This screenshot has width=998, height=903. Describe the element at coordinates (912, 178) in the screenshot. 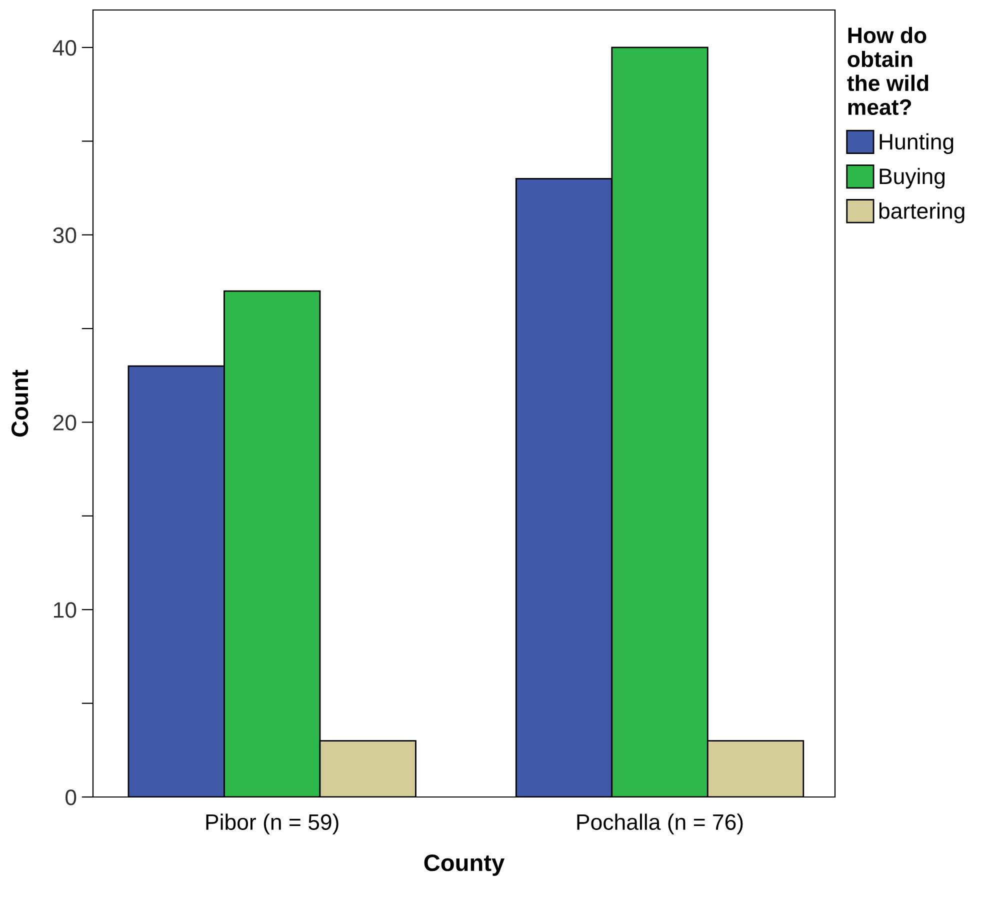

I see `legend-label: Buying` at that location.